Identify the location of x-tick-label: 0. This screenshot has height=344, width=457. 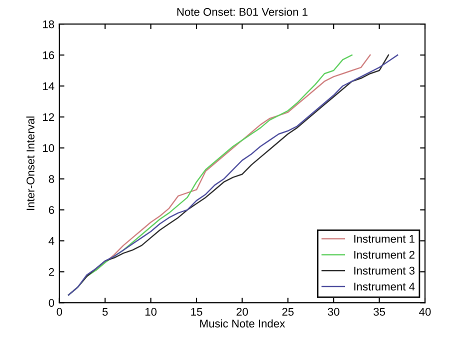
(59, 312).